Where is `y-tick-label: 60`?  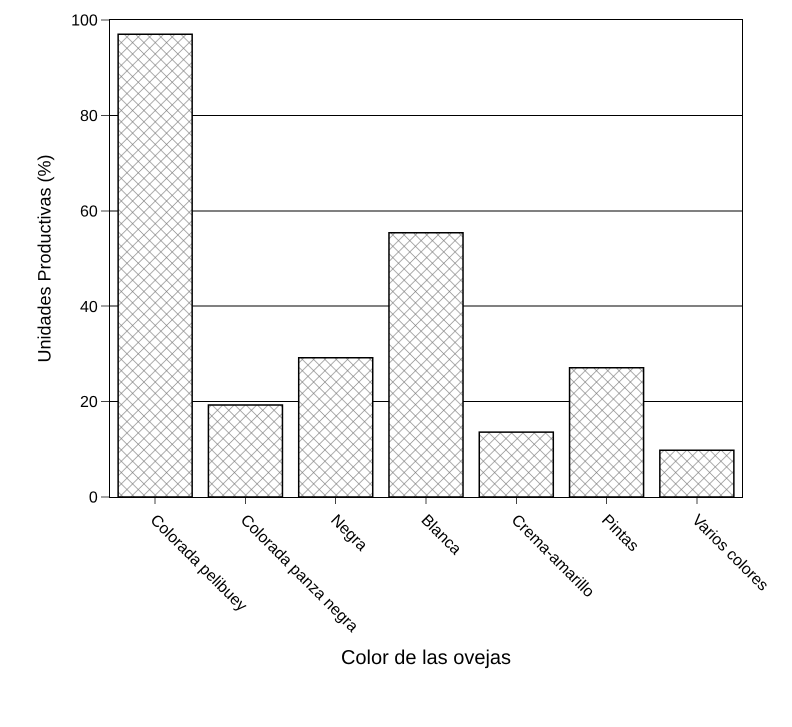
y-tick-label: 60 is located at coordinates (89, 211).